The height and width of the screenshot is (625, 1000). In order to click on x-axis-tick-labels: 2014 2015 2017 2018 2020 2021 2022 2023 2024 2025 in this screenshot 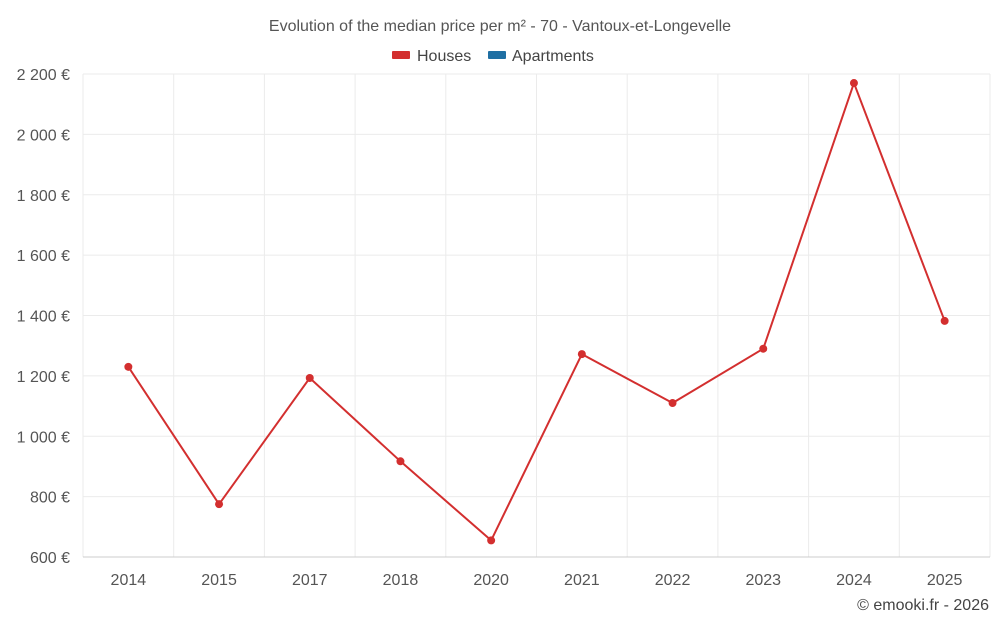, I will do `click(537, 580)`.